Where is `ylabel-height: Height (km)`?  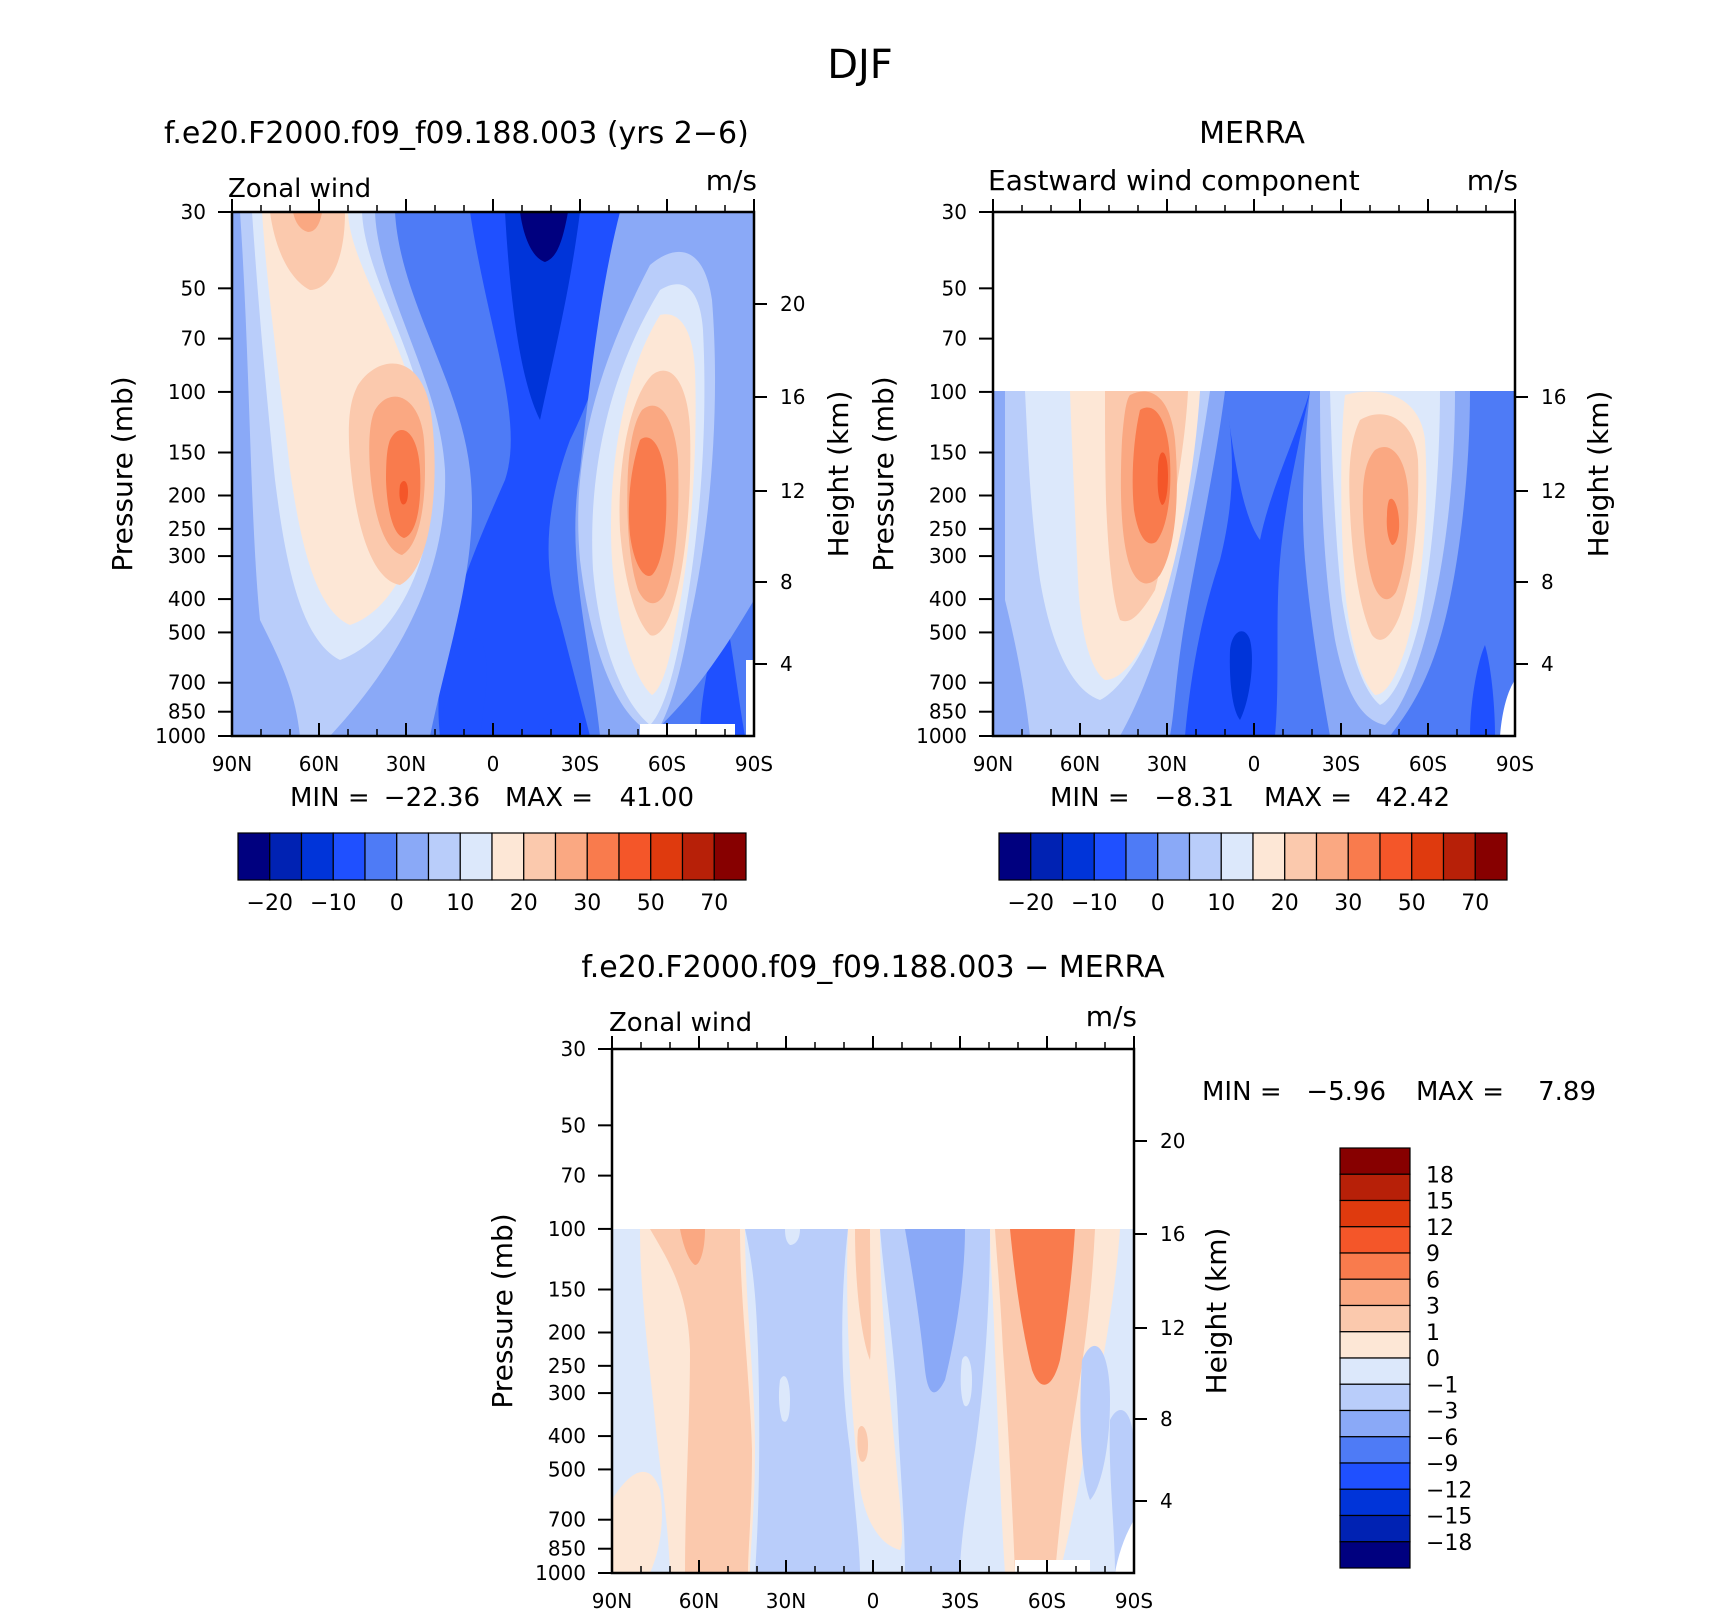 ylabel-height: Height (km) is located at coordinates (1216, 1311).